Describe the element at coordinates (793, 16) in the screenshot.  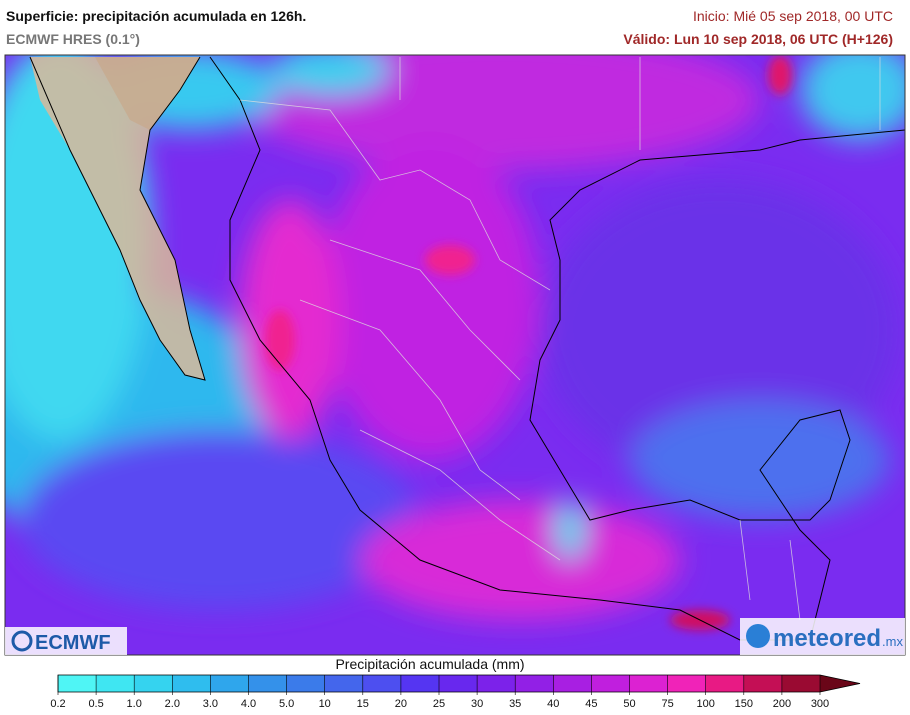
I see `start-time: Inicio: Mié 05 sep 2018, 00 UTC` at that location.